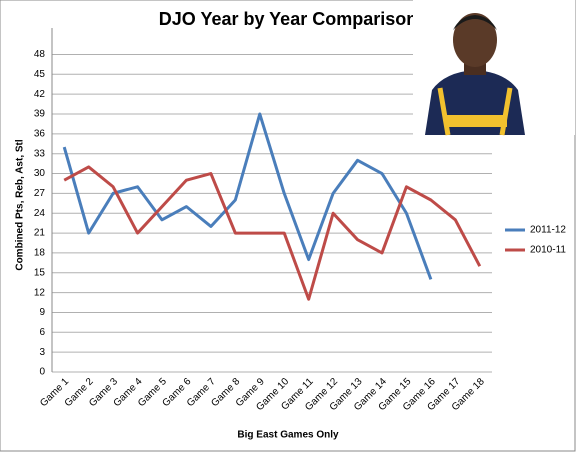 The image size is (576, 452). What do you see at coordinates (494, 68) in the screenshot?
I see `player-photo` at bounding box center [494, 68].